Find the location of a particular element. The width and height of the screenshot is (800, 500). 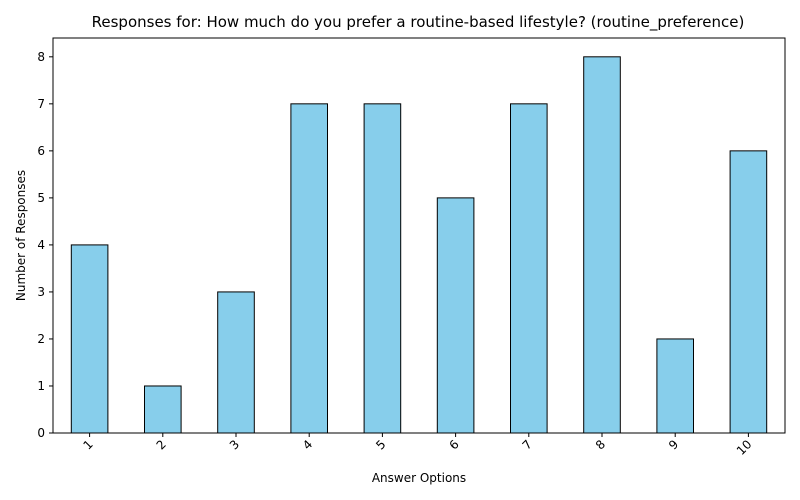

y-tick-label: 6 is located at coordinates (41, 151).